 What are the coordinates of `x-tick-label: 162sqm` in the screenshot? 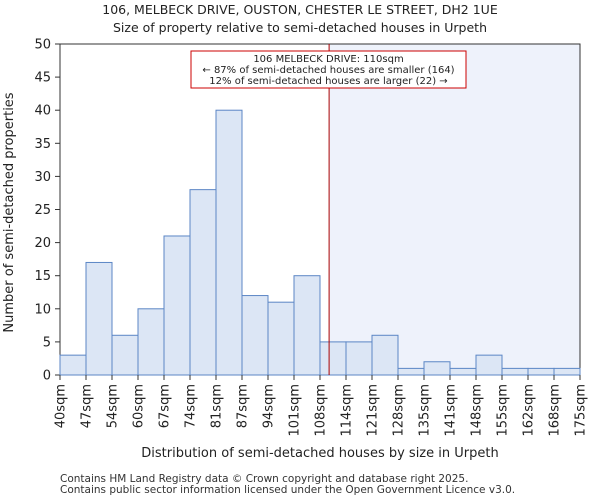 It's located at (529, 410).